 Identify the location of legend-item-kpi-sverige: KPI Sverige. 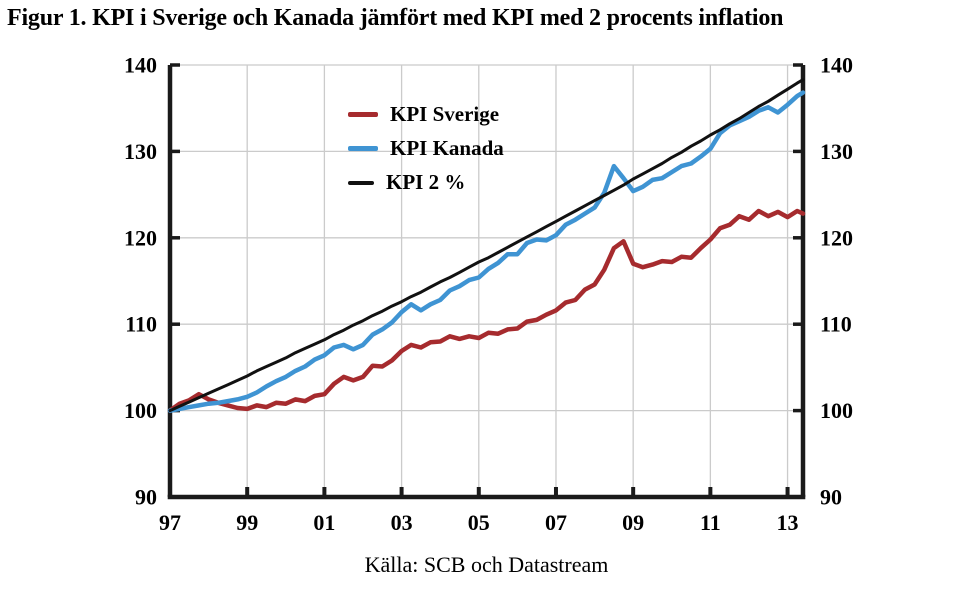
(426, 114).